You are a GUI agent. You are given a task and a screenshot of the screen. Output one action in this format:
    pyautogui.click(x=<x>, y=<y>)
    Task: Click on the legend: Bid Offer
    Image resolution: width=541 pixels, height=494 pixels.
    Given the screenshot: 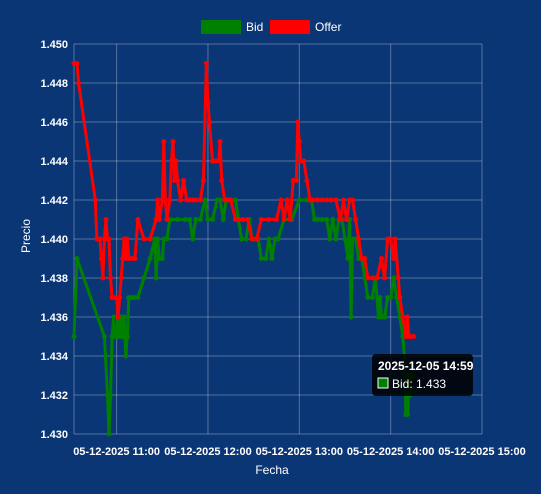 What is the action you would take?
    pyautogui.click(x=271, y=27)
    